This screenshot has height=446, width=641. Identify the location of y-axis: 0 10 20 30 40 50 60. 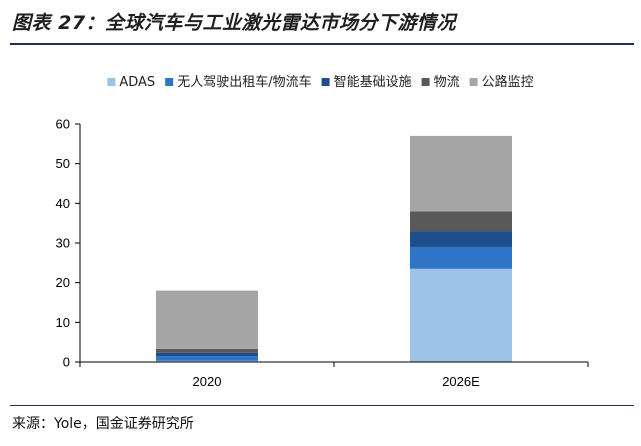
(68, 243).